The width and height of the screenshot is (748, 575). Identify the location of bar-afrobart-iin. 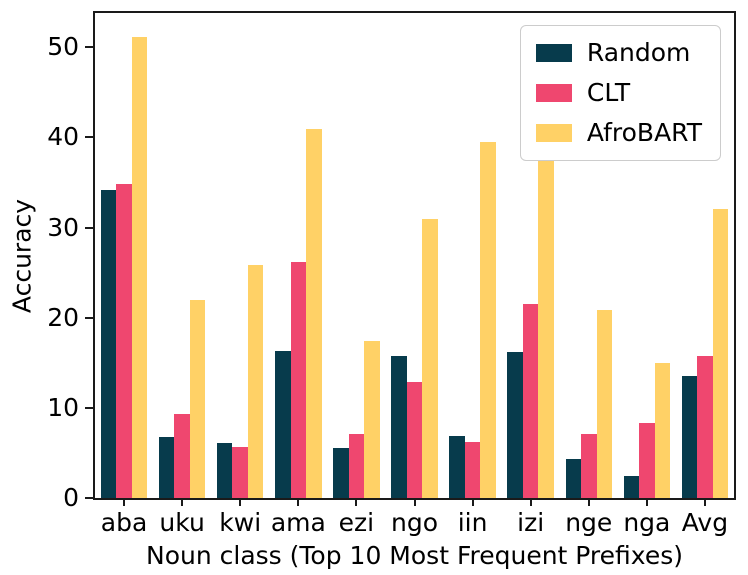
(488, 319).